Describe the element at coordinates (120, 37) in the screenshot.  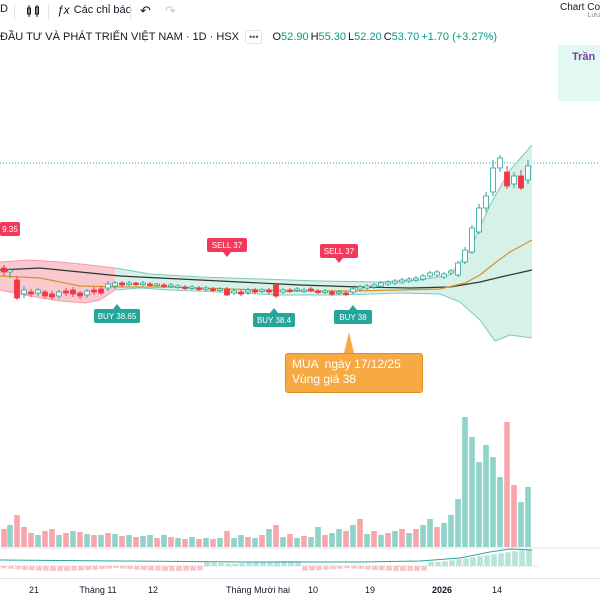
I see `symbol-name: ĐẦU TƯ VÀ PHÁT TRIỂN VIỆT NAM · 1D · HSX` at that location.